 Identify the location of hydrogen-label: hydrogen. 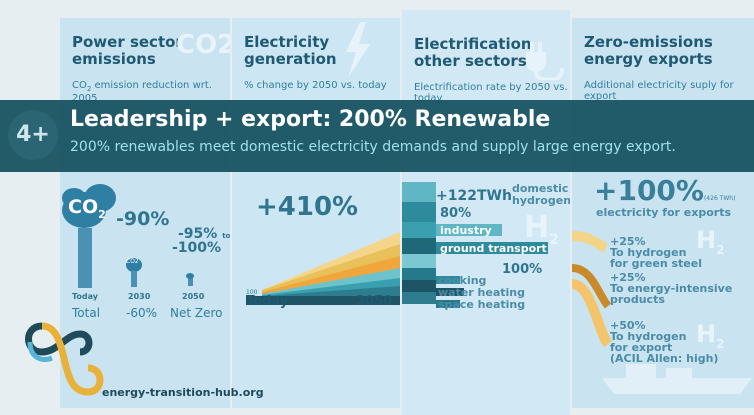
(541, 200).